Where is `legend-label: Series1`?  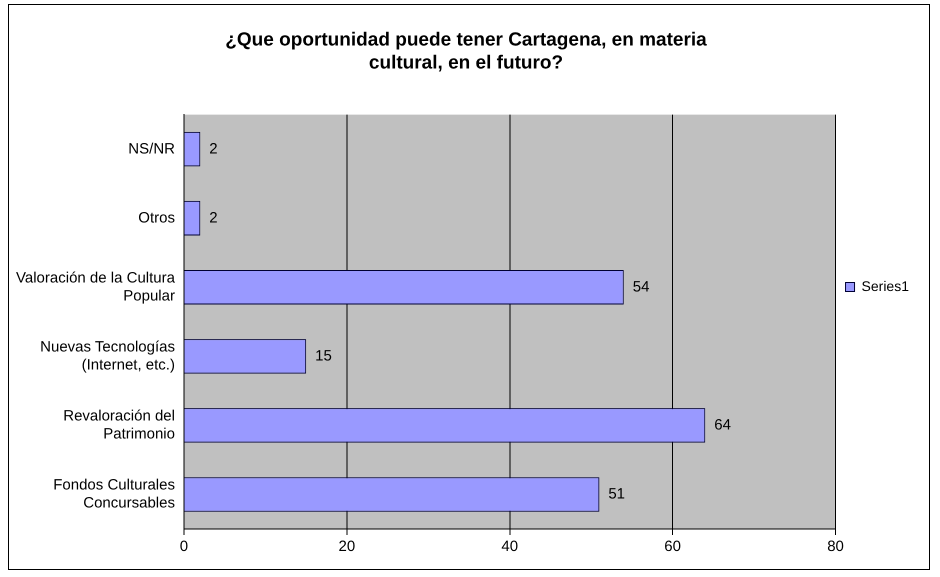
legend-label: Series1 is located at coordinates (886, 286).